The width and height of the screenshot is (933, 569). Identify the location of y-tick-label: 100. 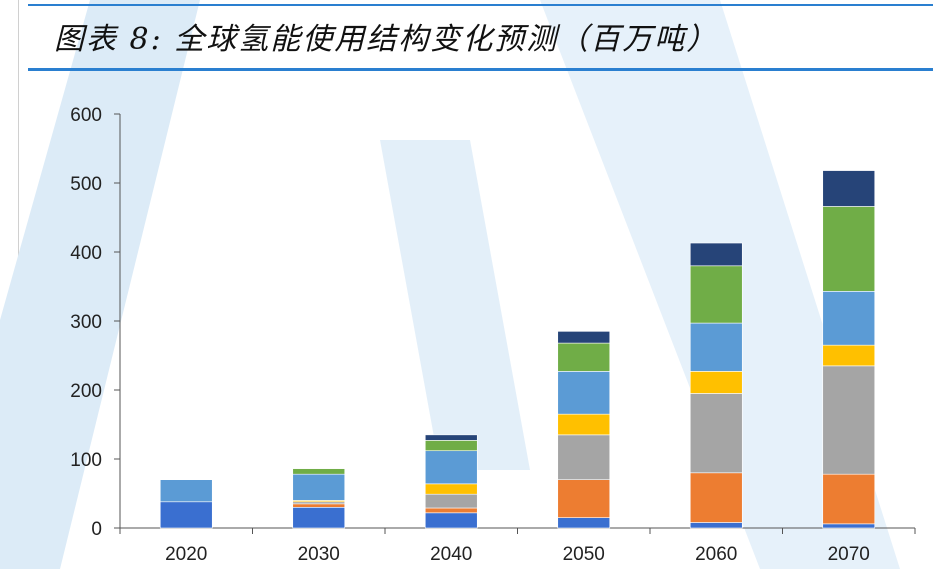
(86, 460).